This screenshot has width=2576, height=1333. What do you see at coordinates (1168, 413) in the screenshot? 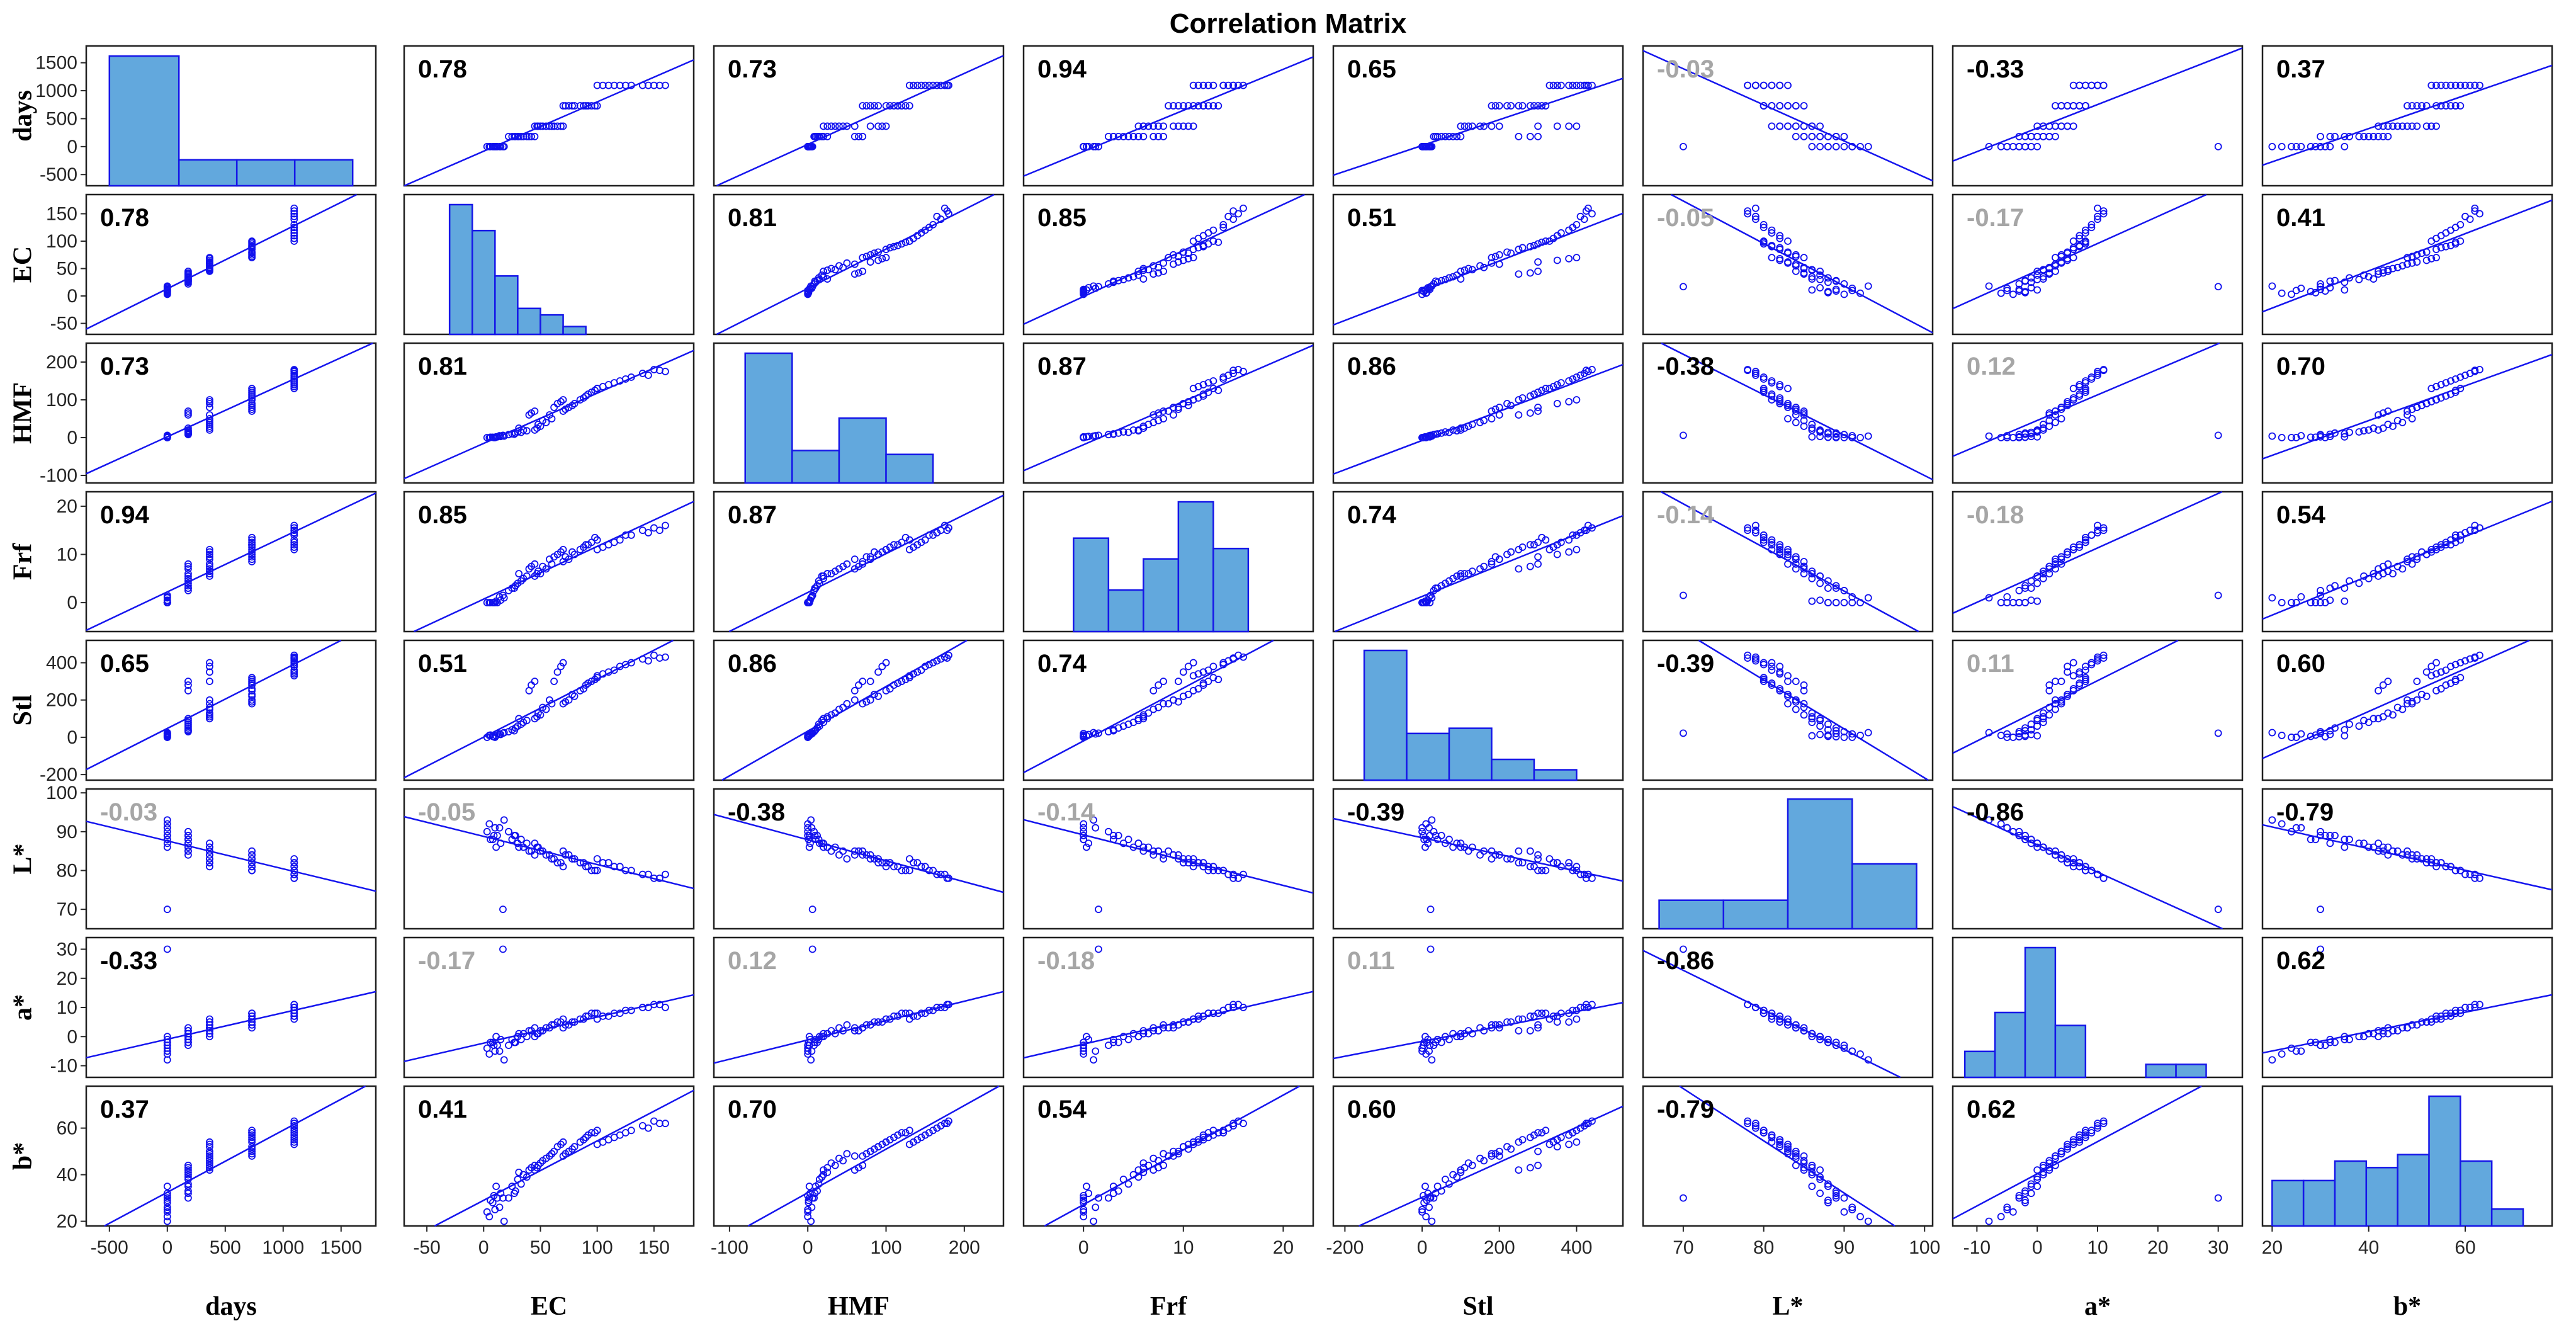
I see `cell-HMF-vs-Frf: 0.87` at bounding box center [1168, 413].